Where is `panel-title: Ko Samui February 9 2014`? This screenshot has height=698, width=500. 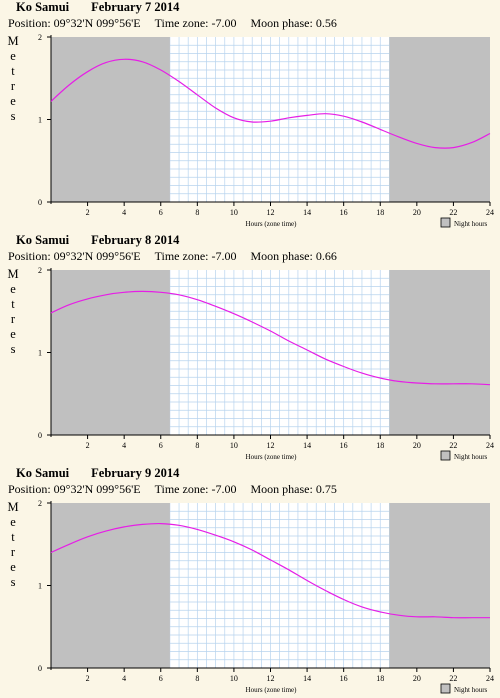
panel-title: Ko Samui February 9 2014 is located at coordinates (97, 473).